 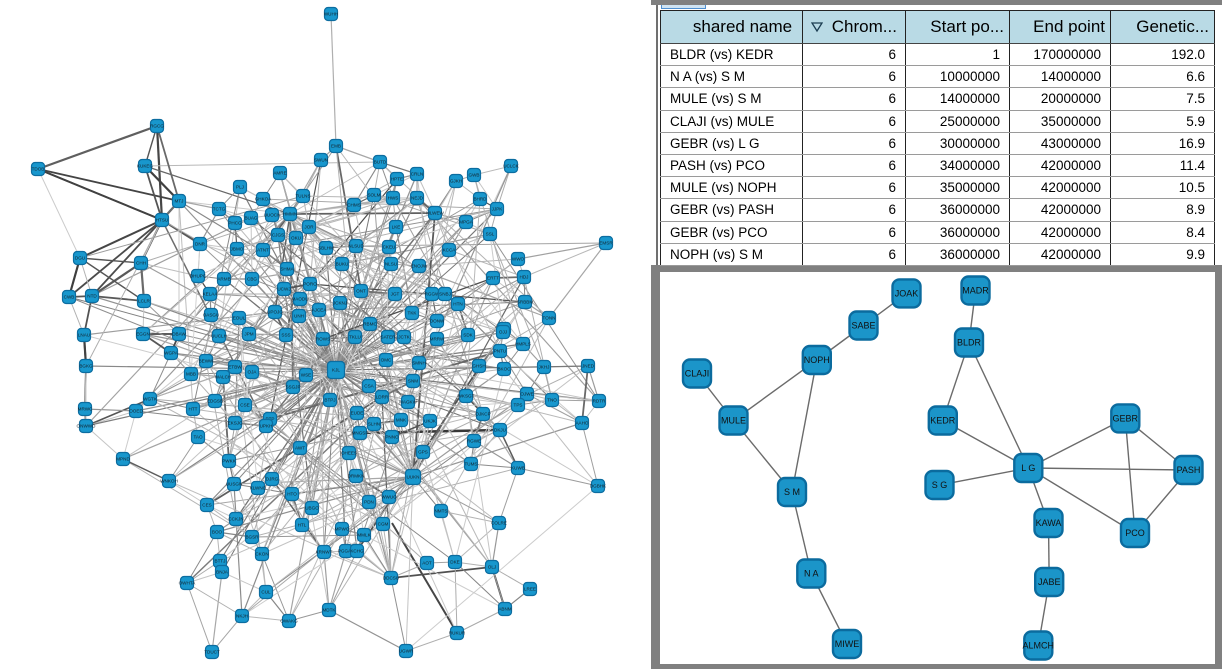 What do you see at coordinates (493, 278) in the screenshot?
I see `svg-text: ERTT` at bounding box center [493, 278].